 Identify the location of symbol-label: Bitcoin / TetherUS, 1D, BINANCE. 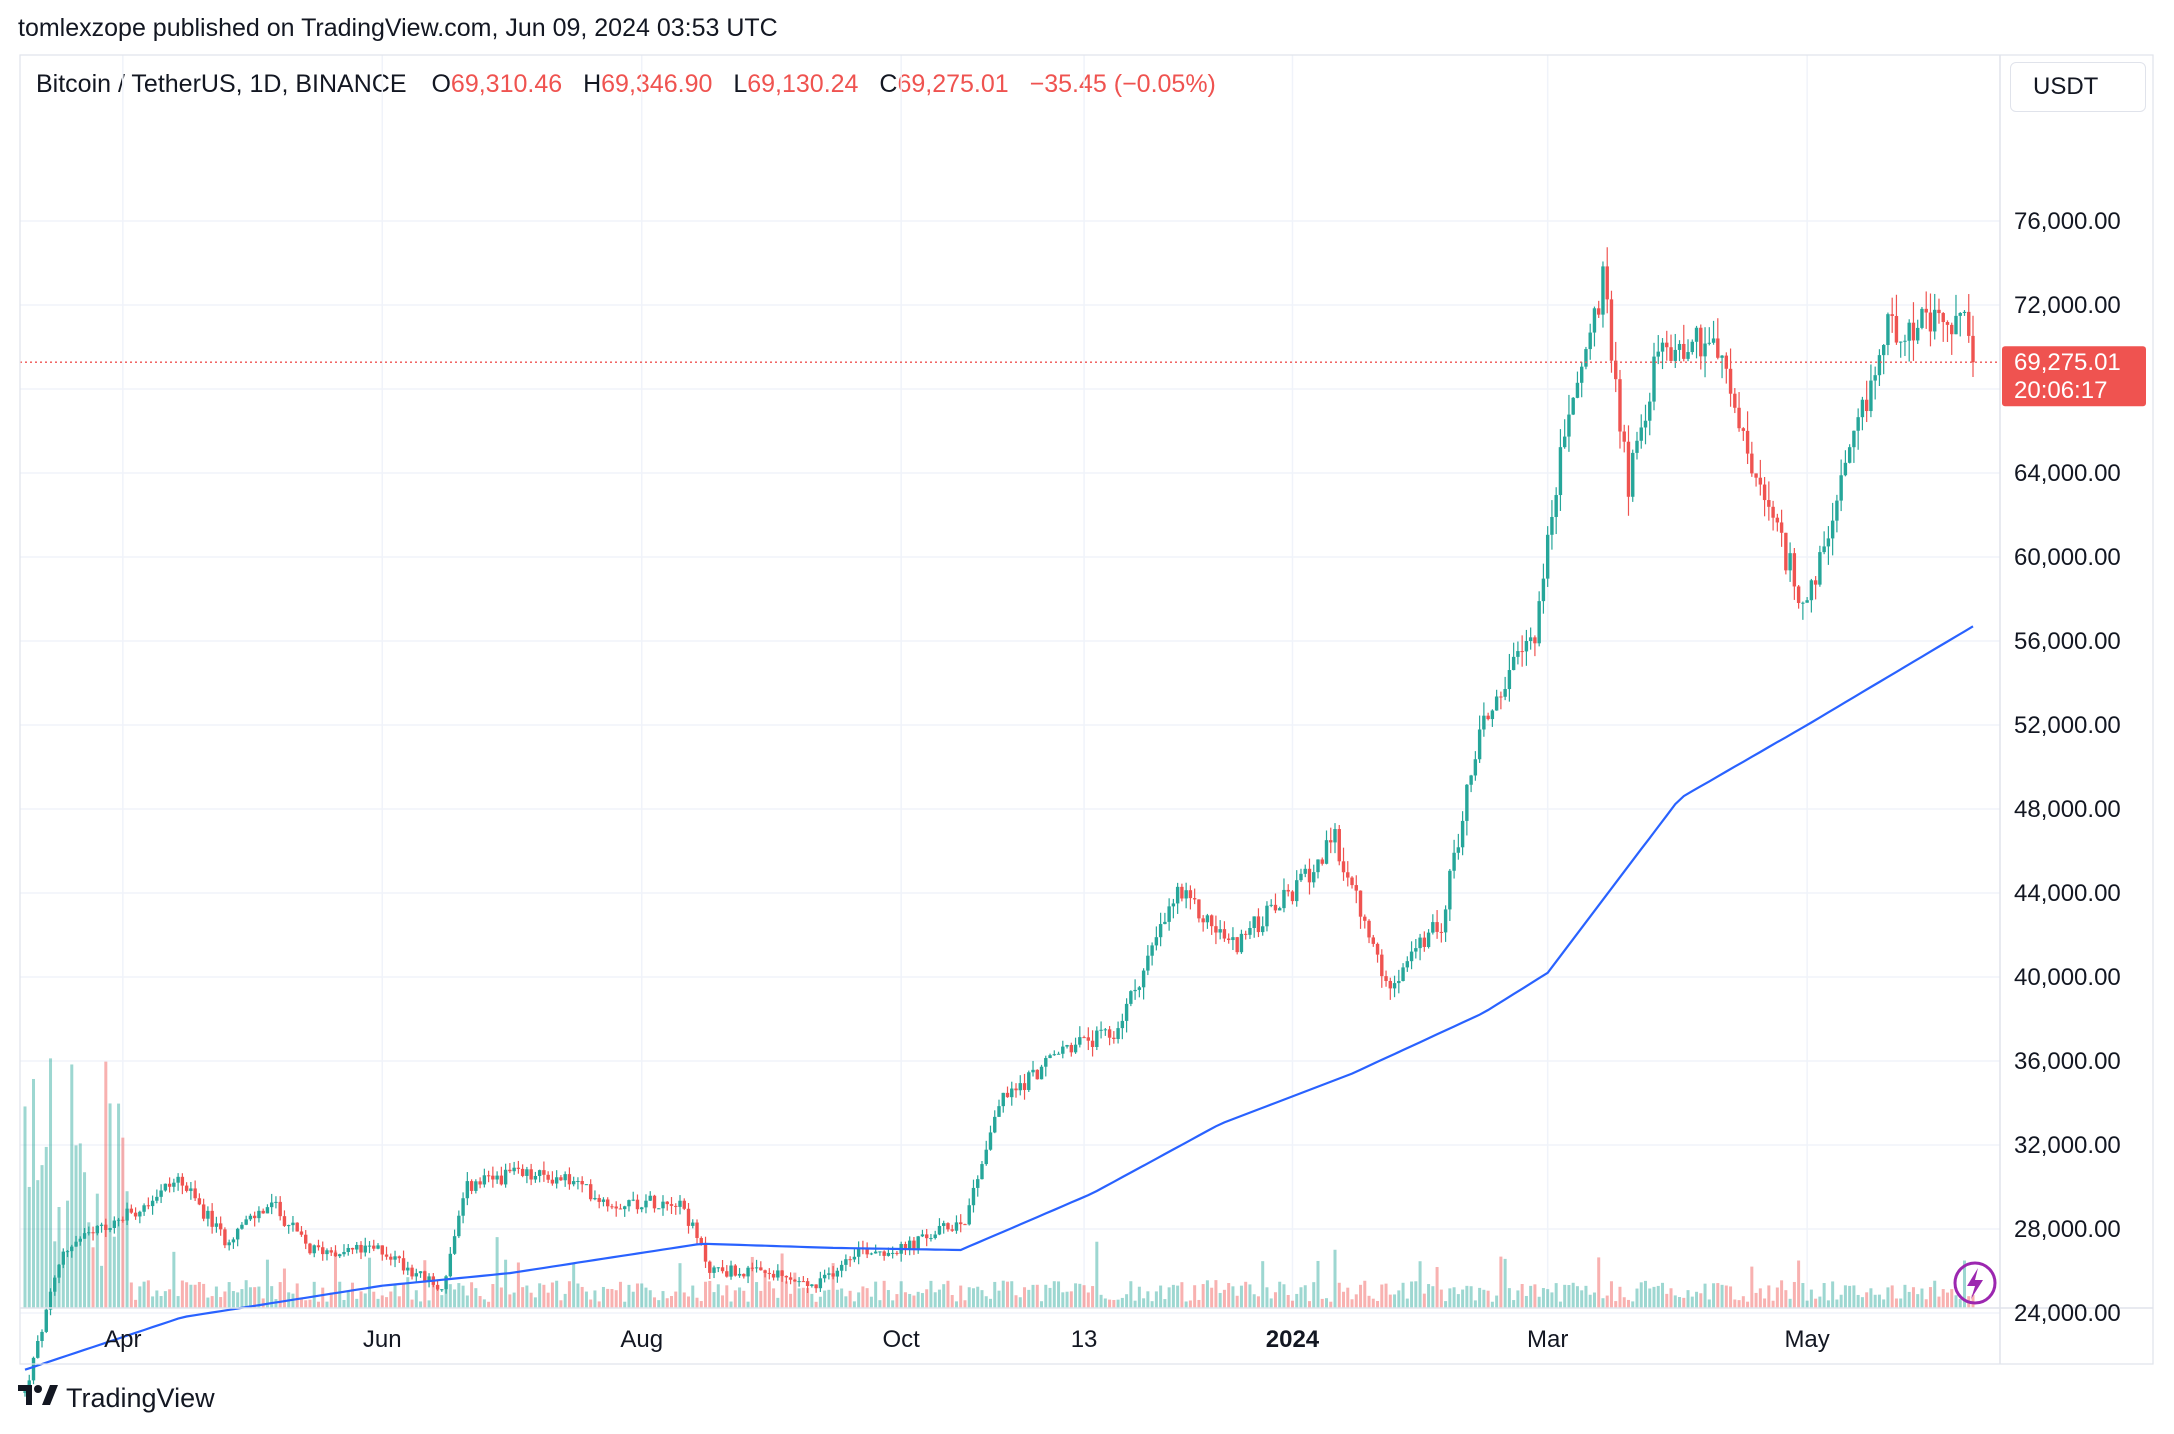
(221, 84).